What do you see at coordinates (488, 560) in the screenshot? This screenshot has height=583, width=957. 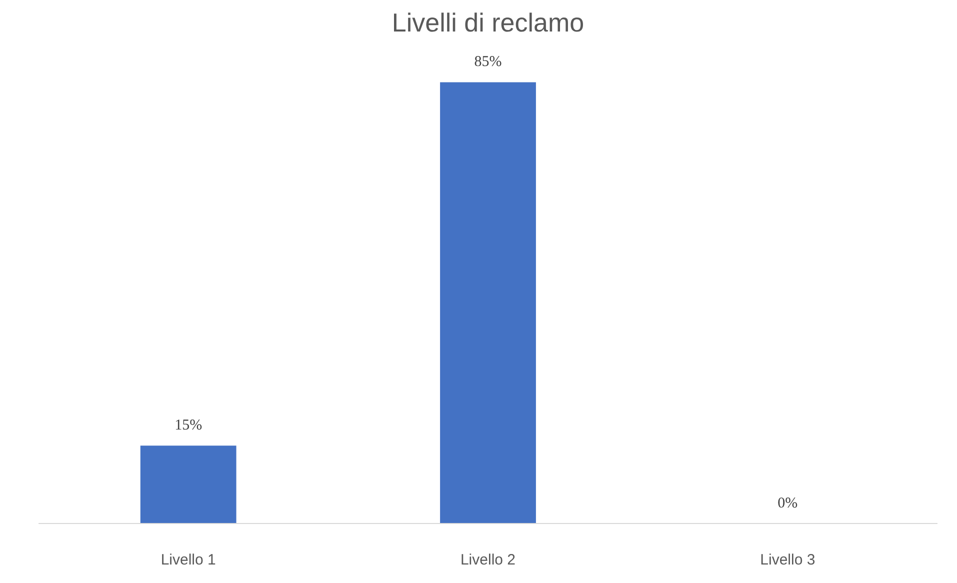 I see `x-tick-label: Livello 2` at bounding box center [488, 560].